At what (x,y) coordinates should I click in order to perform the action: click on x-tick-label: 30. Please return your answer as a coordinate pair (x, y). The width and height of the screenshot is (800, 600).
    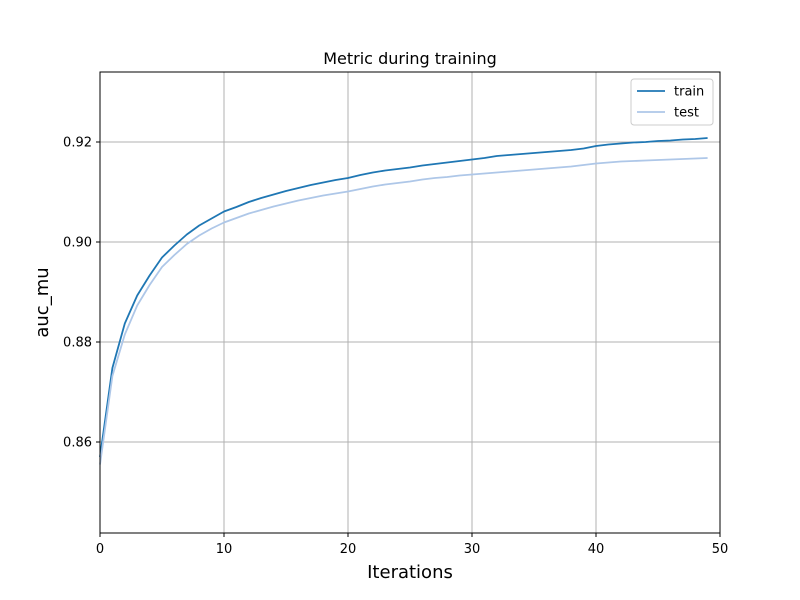
    Looking at the image, I should click on (472, 549).